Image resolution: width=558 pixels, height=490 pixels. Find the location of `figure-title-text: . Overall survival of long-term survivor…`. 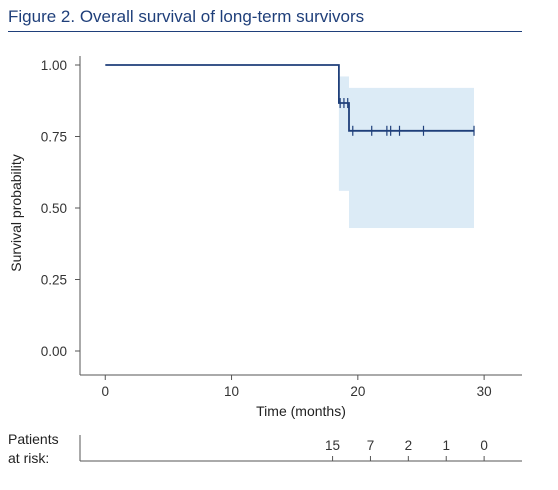

figure-title-text: . Overall survival of long-term survivor… is located at coordinates (217, 16).